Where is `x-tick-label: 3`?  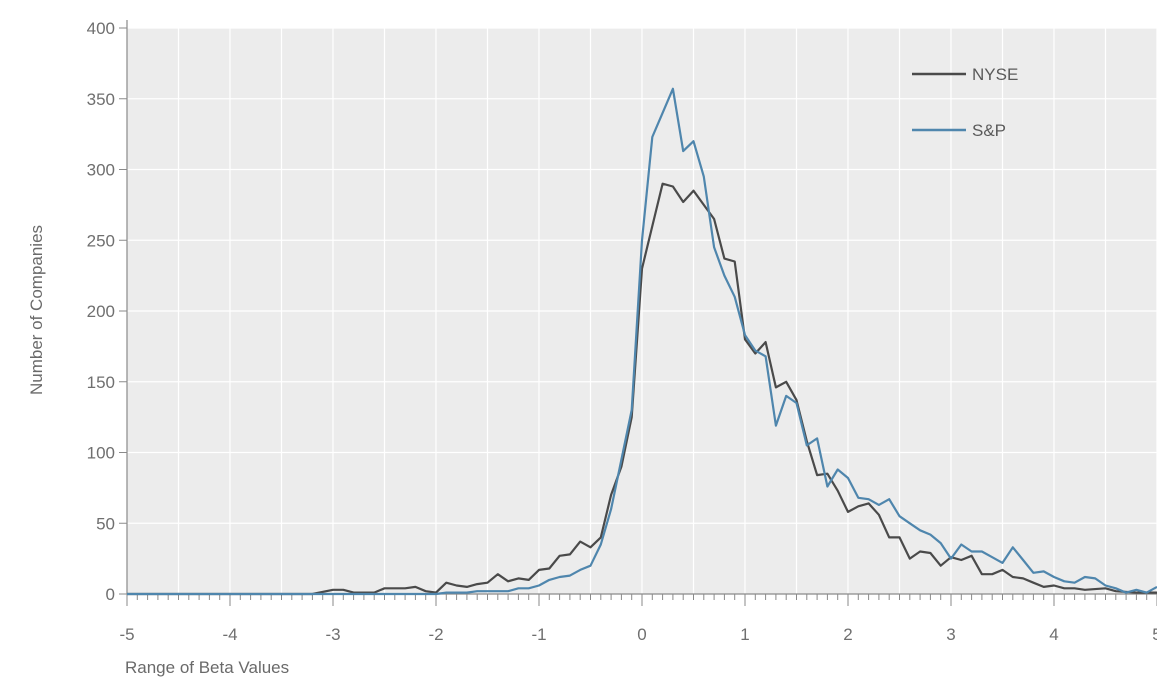
x-tick-label: 3 is located at coordinates (950, 634).